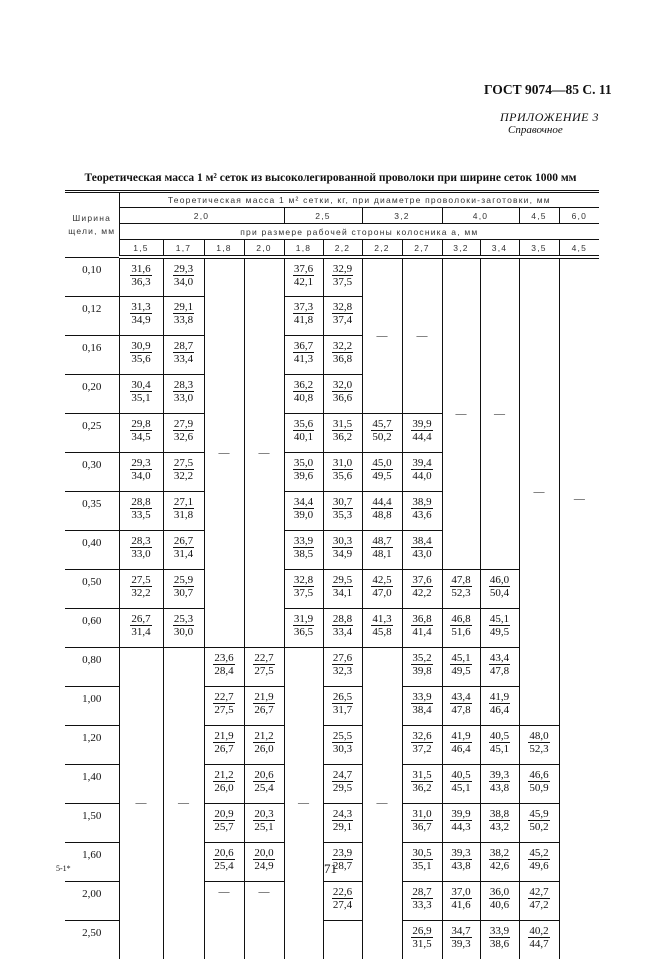 Image resolution: width=661 pixels, height=959 pixels. Describe the element at coordinates (141, 471) in the screenshot. I see `mass-value-cell: 29,3 34,0` at that location.